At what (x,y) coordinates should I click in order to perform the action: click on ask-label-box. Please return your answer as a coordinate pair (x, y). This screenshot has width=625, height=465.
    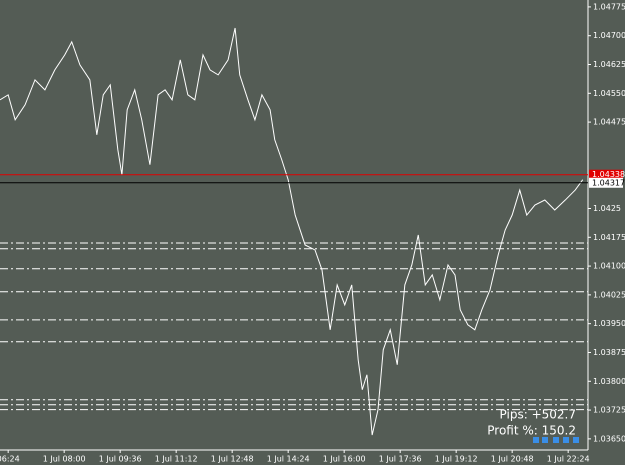
    Looking at the image, I should click on (606, 174).